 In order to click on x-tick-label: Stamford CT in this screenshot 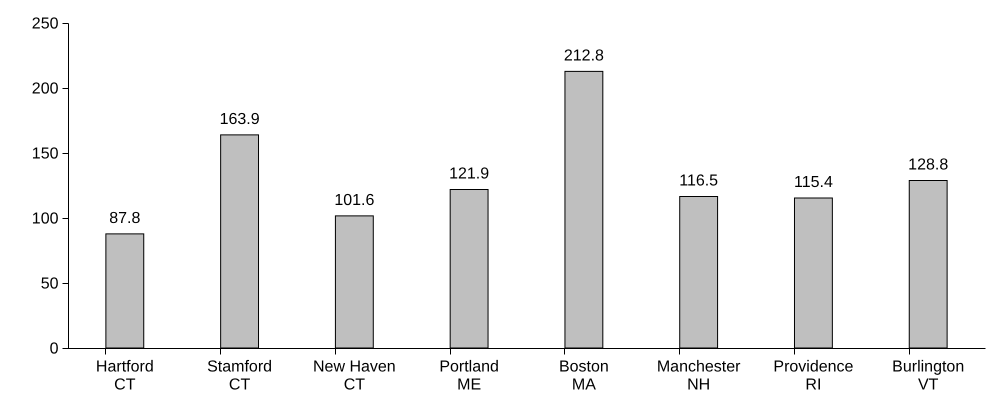, I will do `click(239, 376)`.